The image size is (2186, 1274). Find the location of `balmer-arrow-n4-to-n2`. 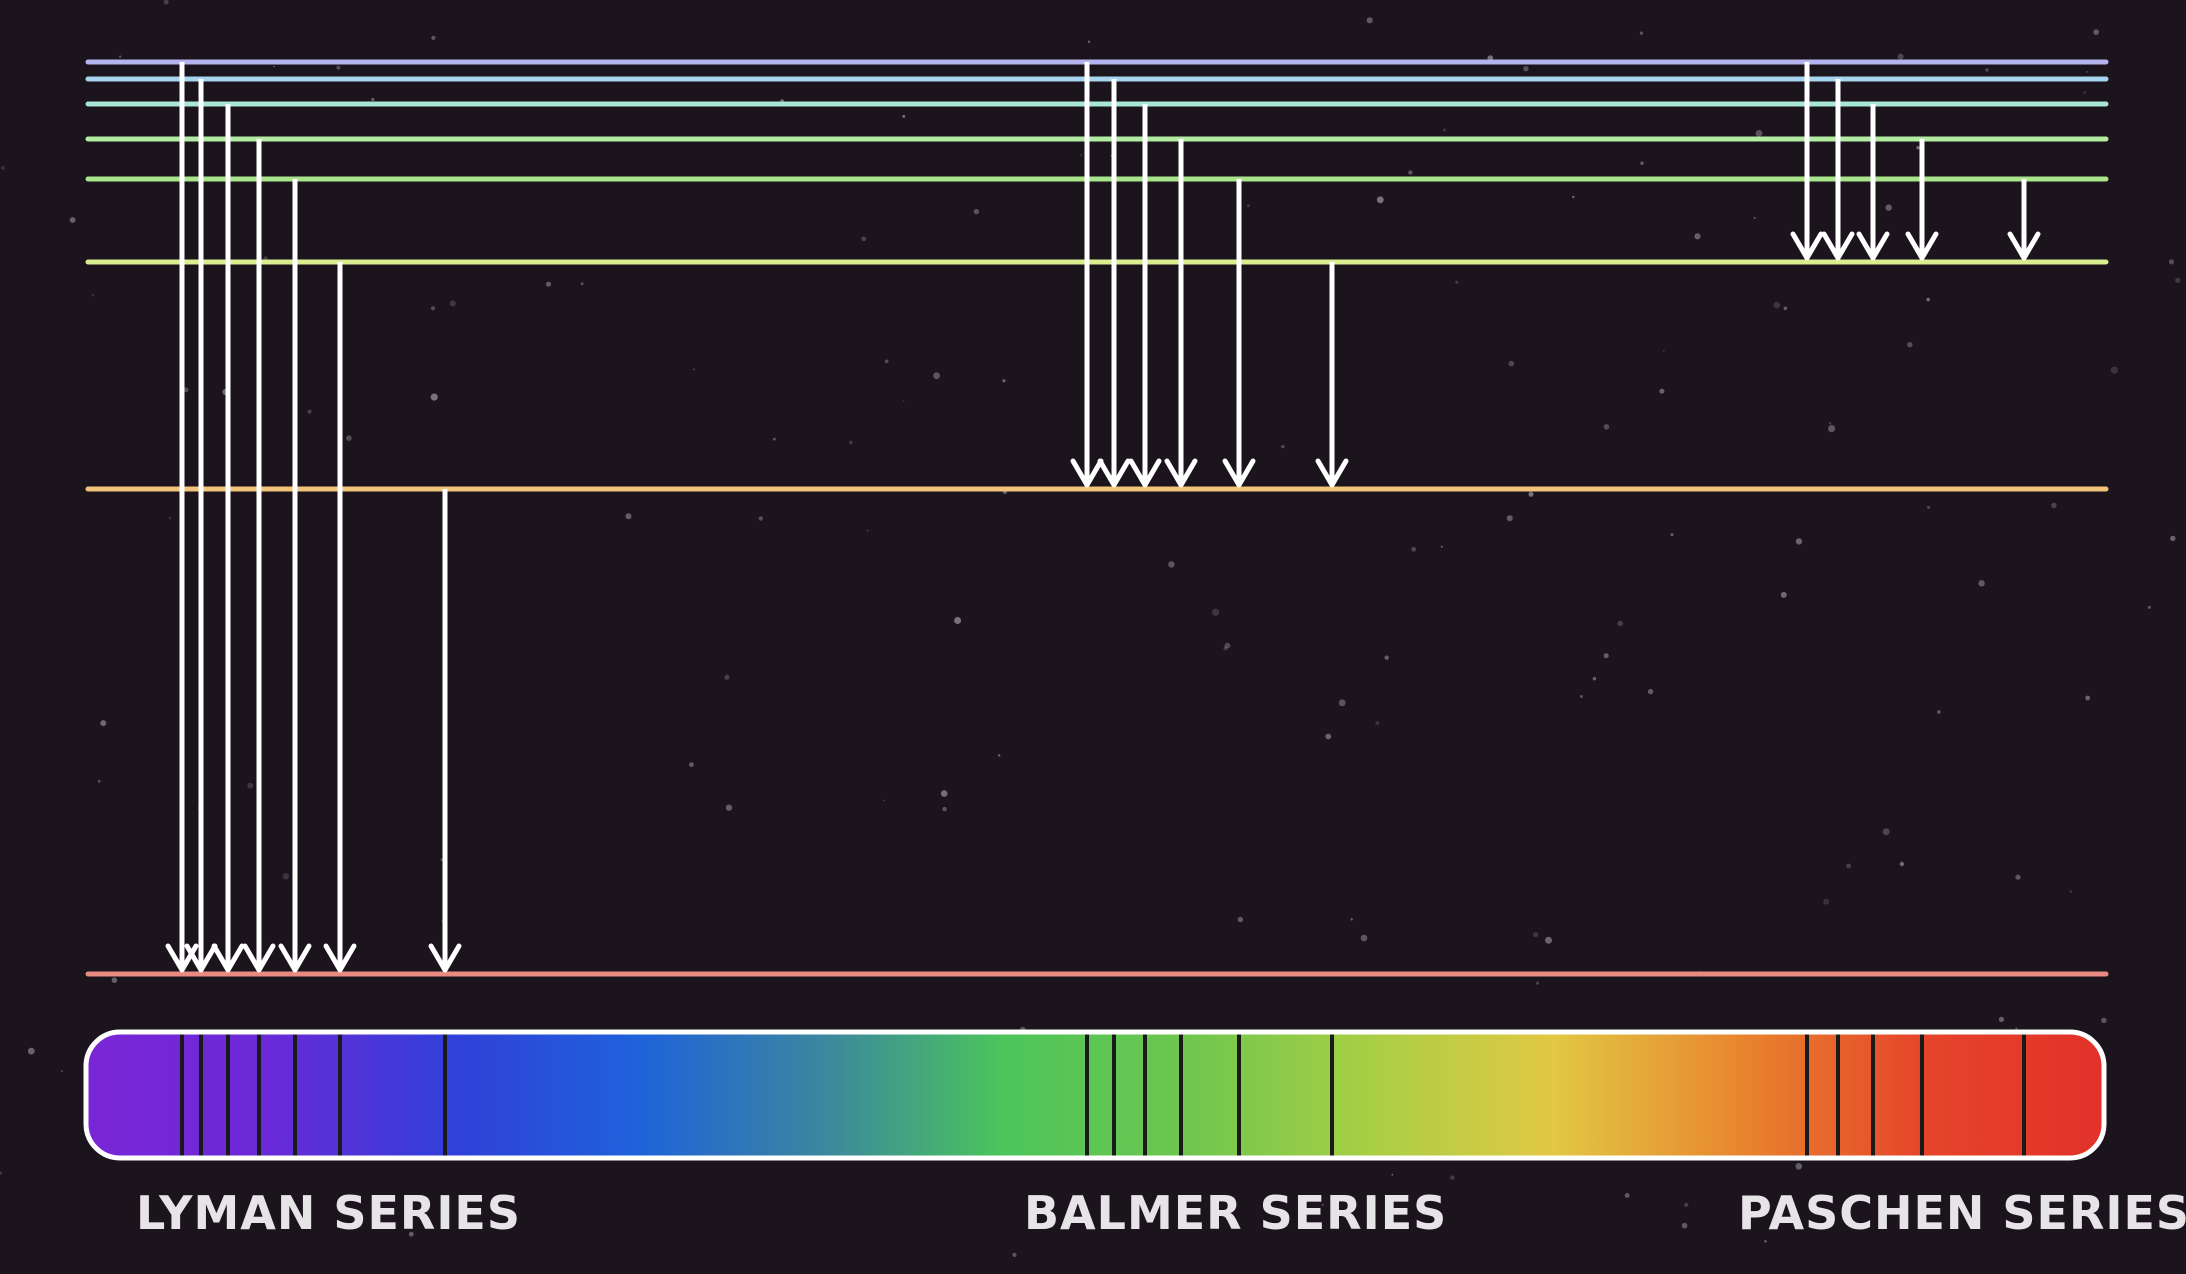

balmer-arrow-n4-to-n2 is located at coordinates (1239, 333).